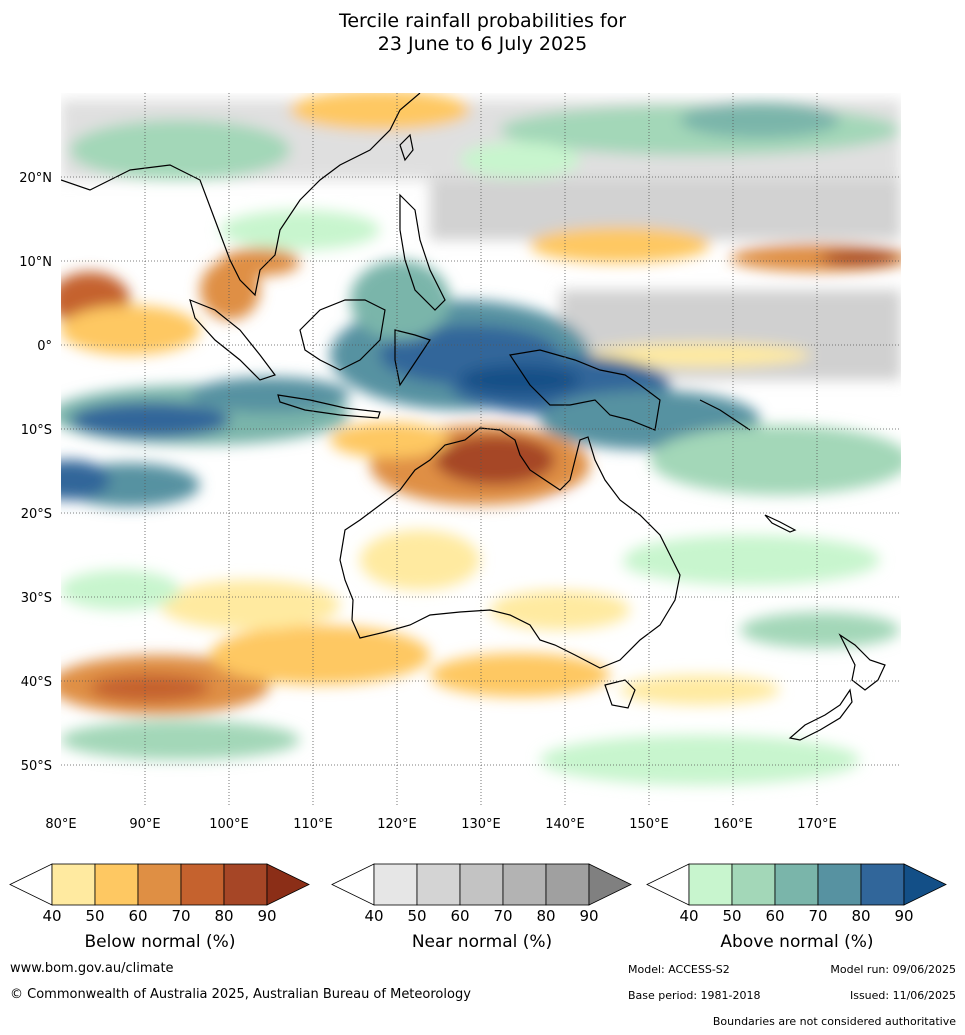 Image resolution: width=965 pixels, height=1035 pixels. I want to click on latitude-tick-label: 10°S, so click(36, 430).